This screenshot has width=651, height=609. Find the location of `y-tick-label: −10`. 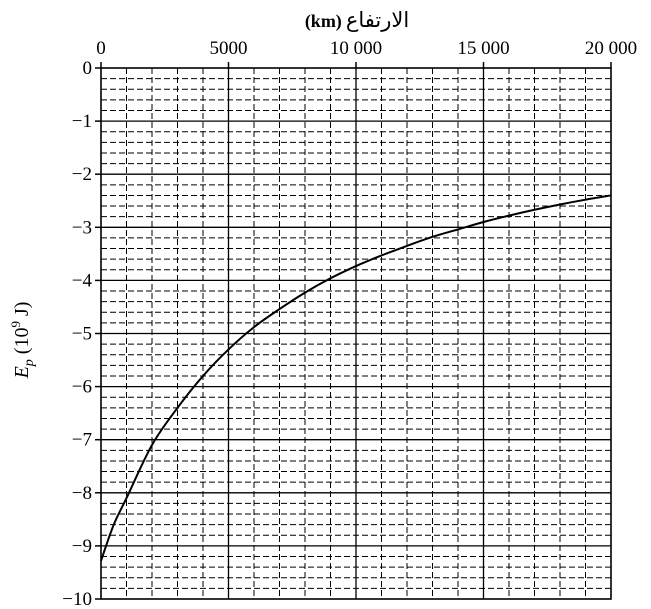

y-tick-label: −10 is located at coordinates (77, 599).